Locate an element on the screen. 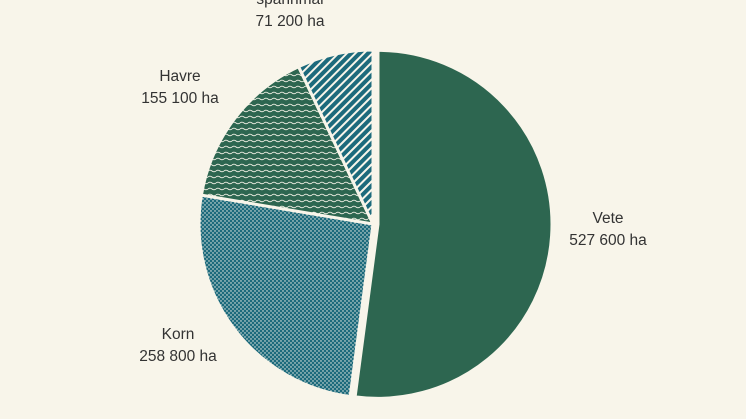 Image resolution: width=746 pixels, height=419 pixels. slice-name-label: Korn is located at coordinates (178, 334).